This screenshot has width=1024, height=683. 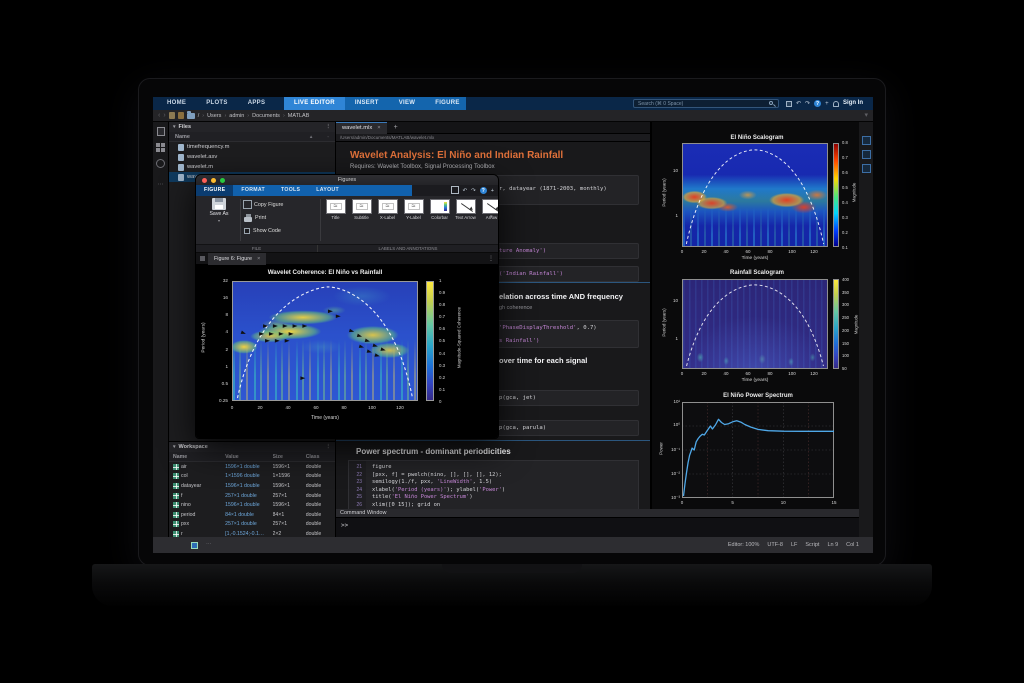 I want to click on breadcrumb-item: admin, so click(x=237, y=115).